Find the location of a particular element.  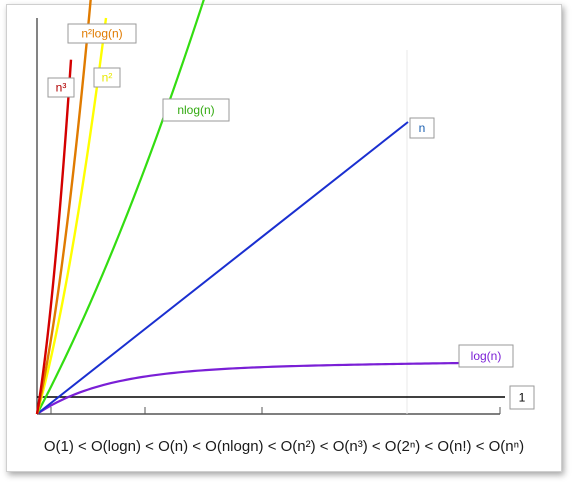

label-n-squared-log-n: n²log(n) is located at coordinates (101, 34).